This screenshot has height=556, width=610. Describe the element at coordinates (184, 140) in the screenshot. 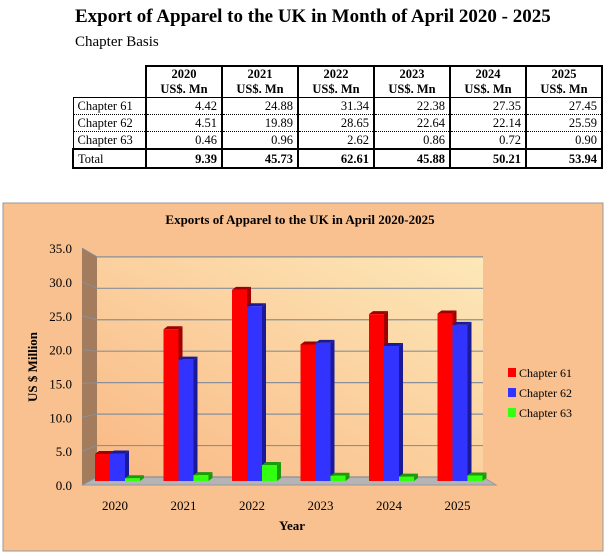

I see `table-cell: 0.46` at that location.